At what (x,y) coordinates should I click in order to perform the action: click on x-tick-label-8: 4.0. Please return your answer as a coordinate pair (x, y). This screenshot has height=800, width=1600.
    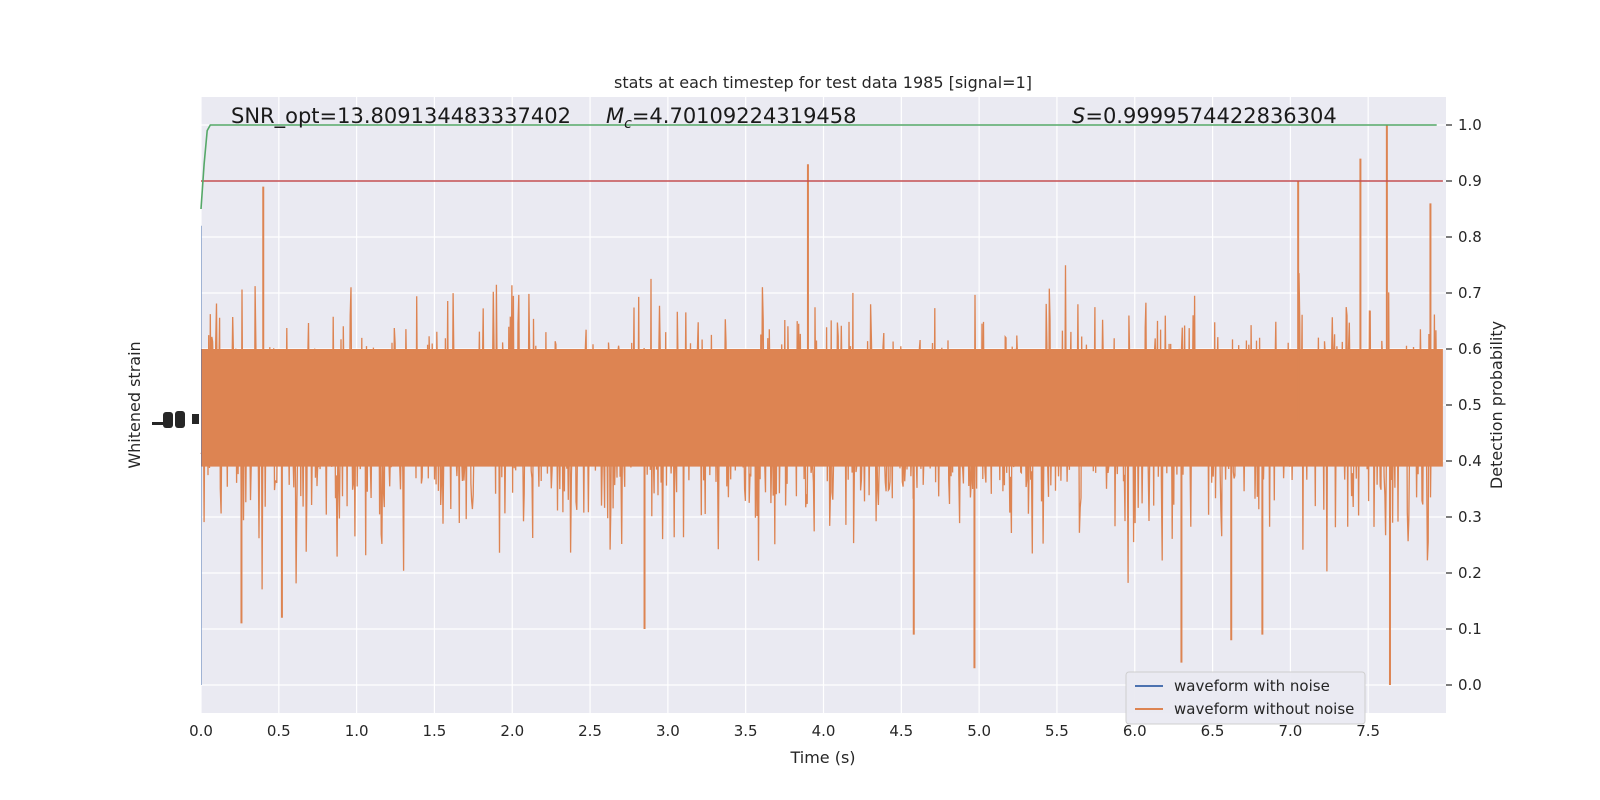
    Looking at the image, I should click on (824, 731).